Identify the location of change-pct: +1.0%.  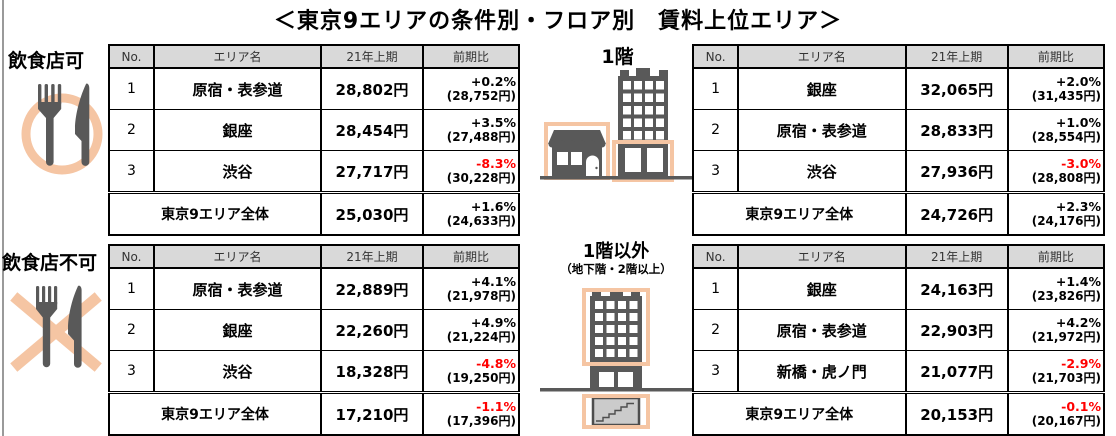
(1078, 122).